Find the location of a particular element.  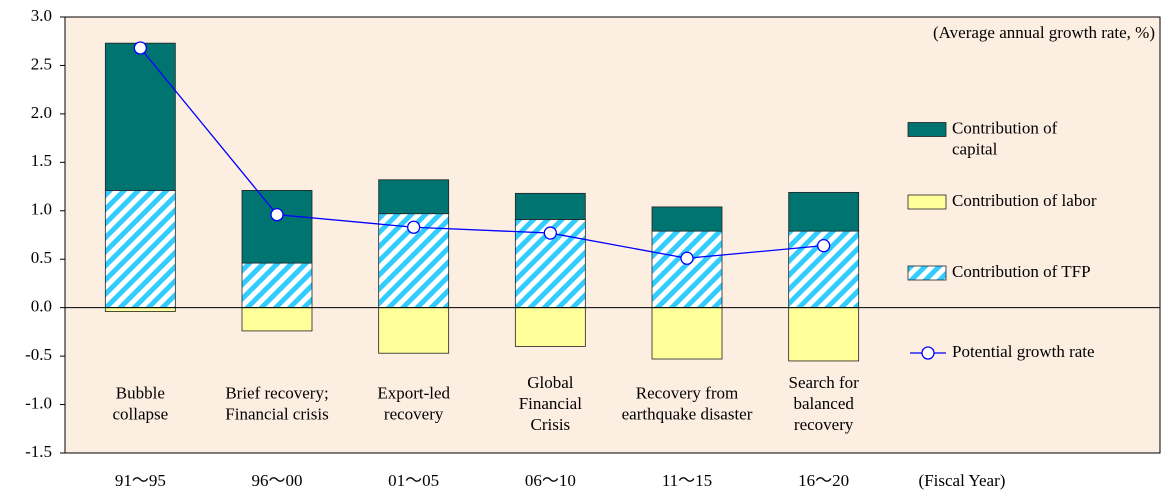

period-label: Export-led recovery is located at coordinates (413, 403).